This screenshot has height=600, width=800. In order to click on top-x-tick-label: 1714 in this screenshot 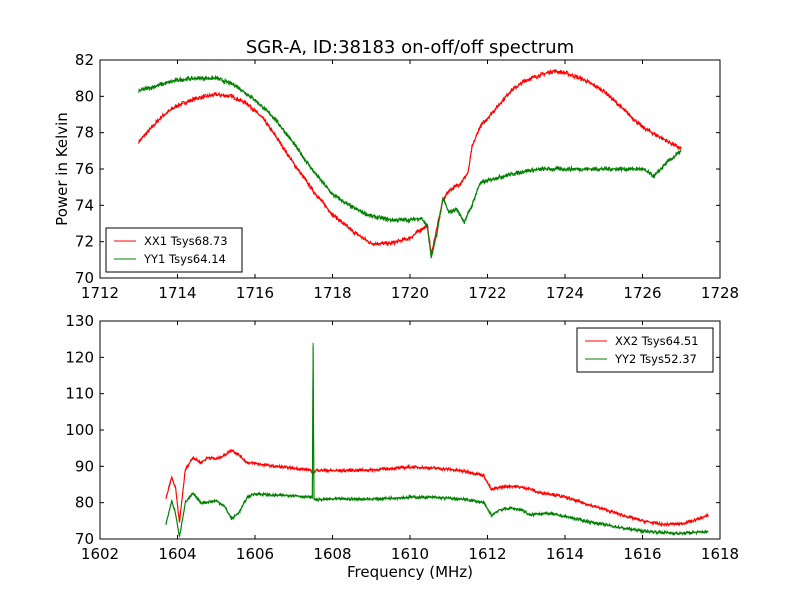, I will do `click(177, 293)`.